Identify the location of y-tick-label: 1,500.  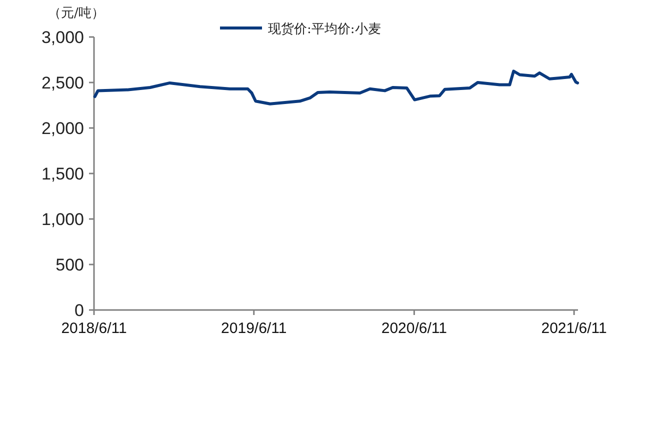
(62, 174).